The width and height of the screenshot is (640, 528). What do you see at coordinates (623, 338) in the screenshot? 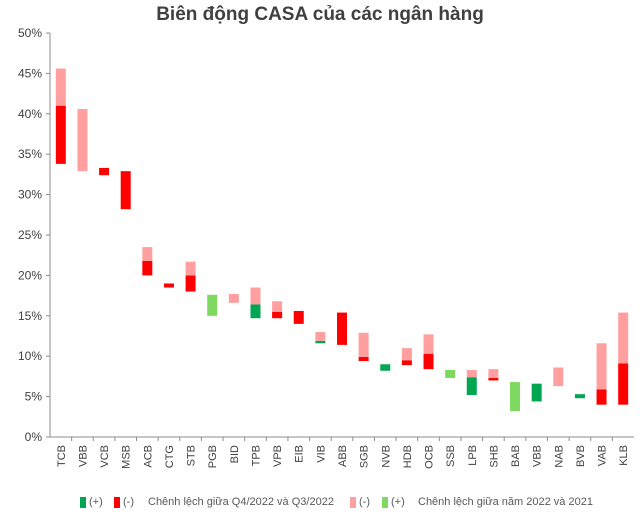
I see `bar-year-klb` at bounding box center [623, 338].